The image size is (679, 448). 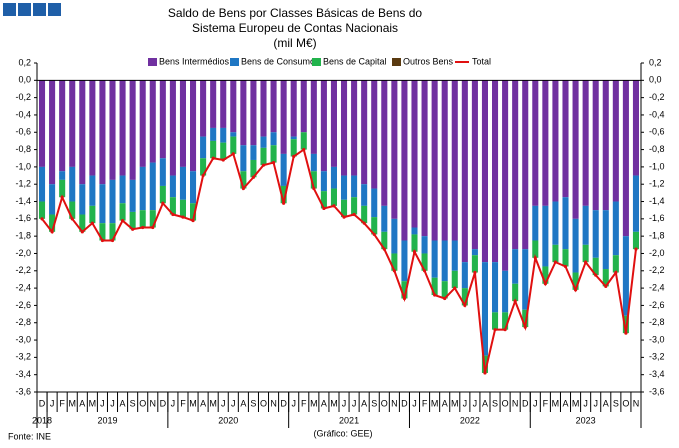 I want to click on y2-tick-label: -2,6, so click(x=657, y=305).